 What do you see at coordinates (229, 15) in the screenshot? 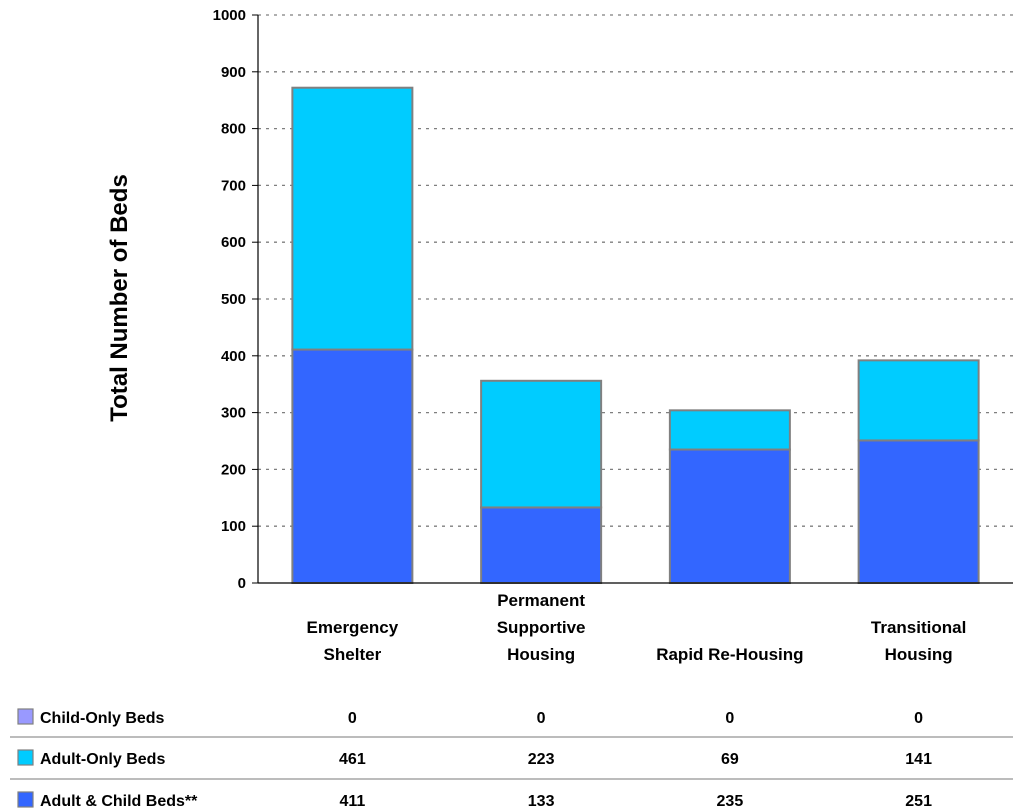
I see `y-tick-label: 1000` at bounding box center [229, 15].